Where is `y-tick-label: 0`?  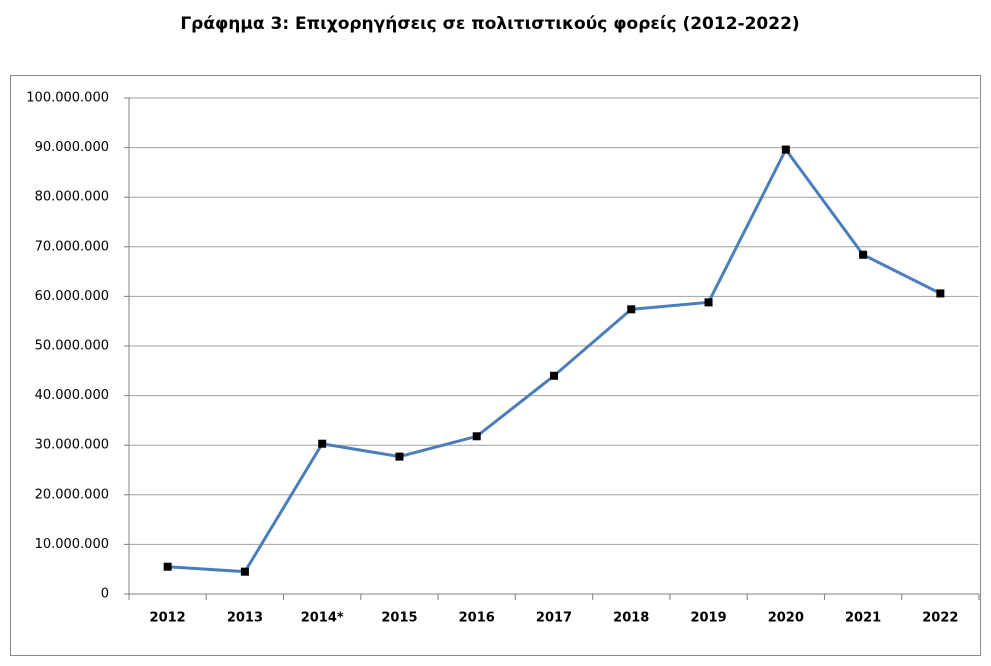
y-tick-label: 0 is located at coordinates (105, 594).